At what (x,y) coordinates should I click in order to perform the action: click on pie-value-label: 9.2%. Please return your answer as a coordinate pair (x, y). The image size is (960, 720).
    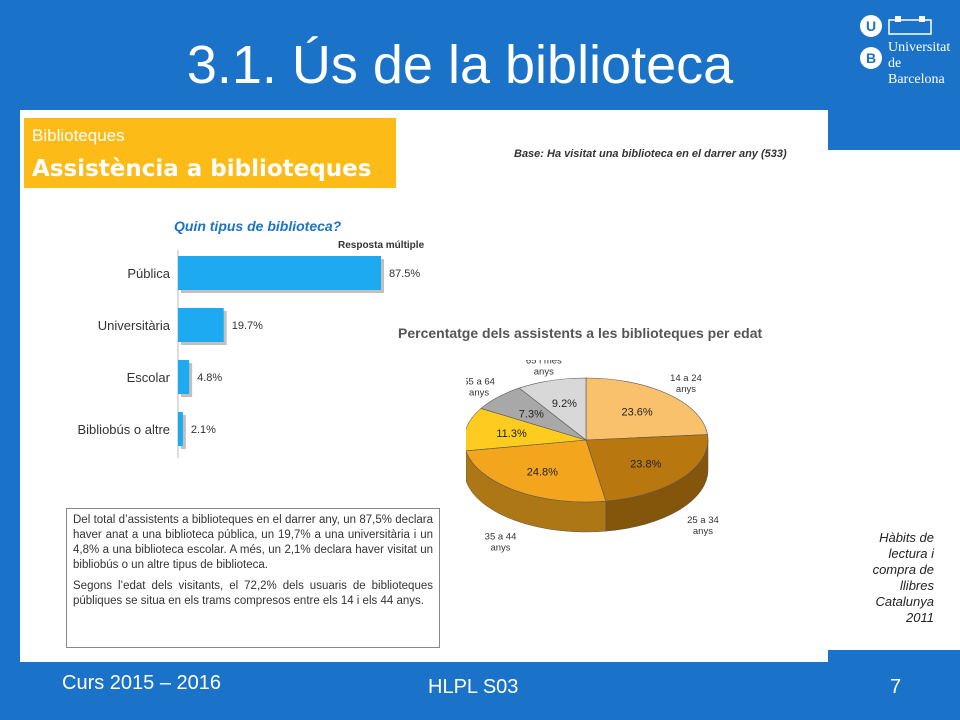
    Looking at the image, I should click on (564, 404).